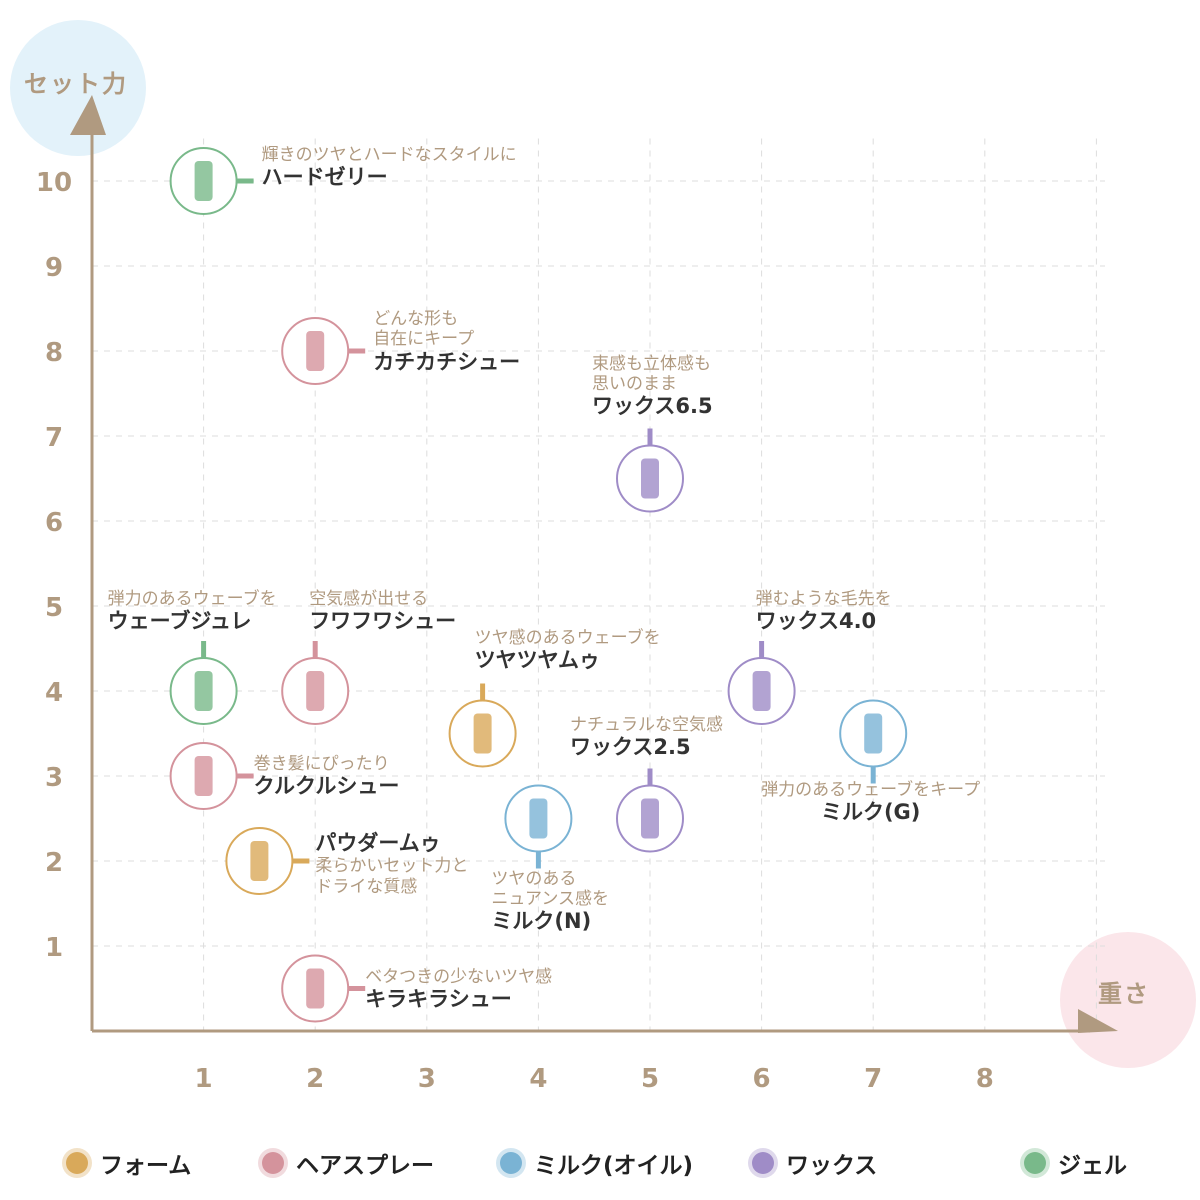 The image size is (1200, 1200). I want to click on y-tick-label: 9, so click(54, 268).